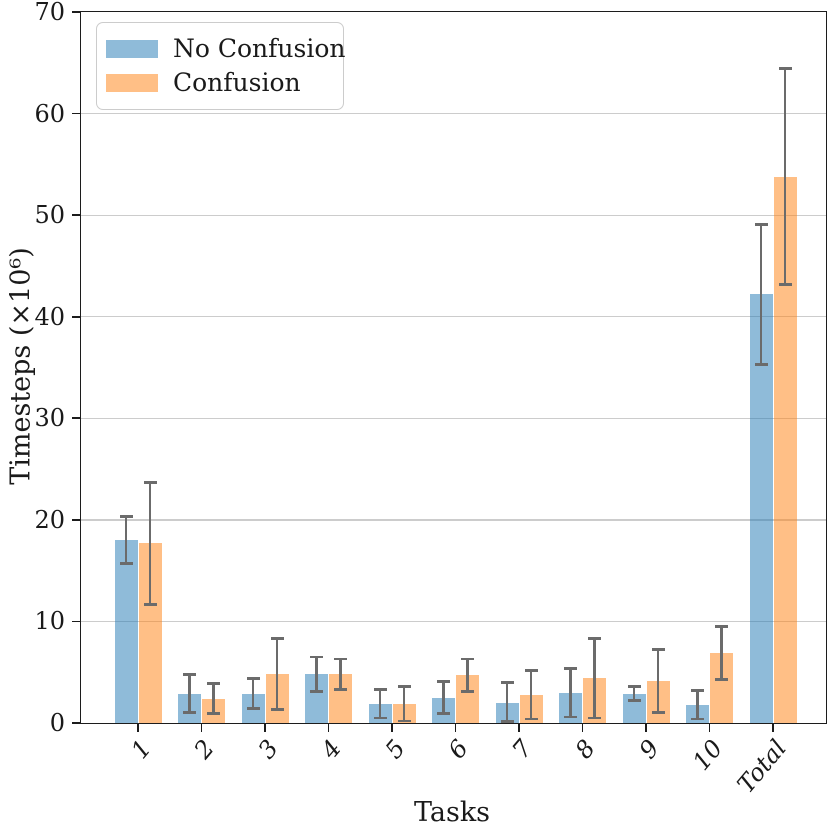 The width and height of the screenshot is (830, 832). I want to click on legend-item-confusion: Confusion, so click(217, 83).